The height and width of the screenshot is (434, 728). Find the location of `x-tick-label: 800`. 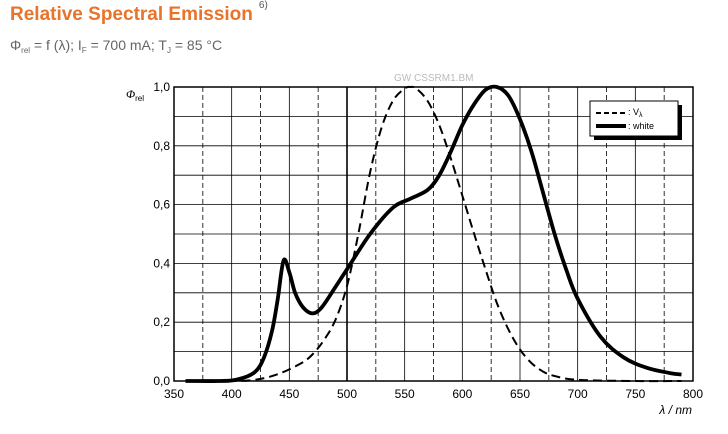

x-tick-label: 800 is located at coordinates (693, 394).